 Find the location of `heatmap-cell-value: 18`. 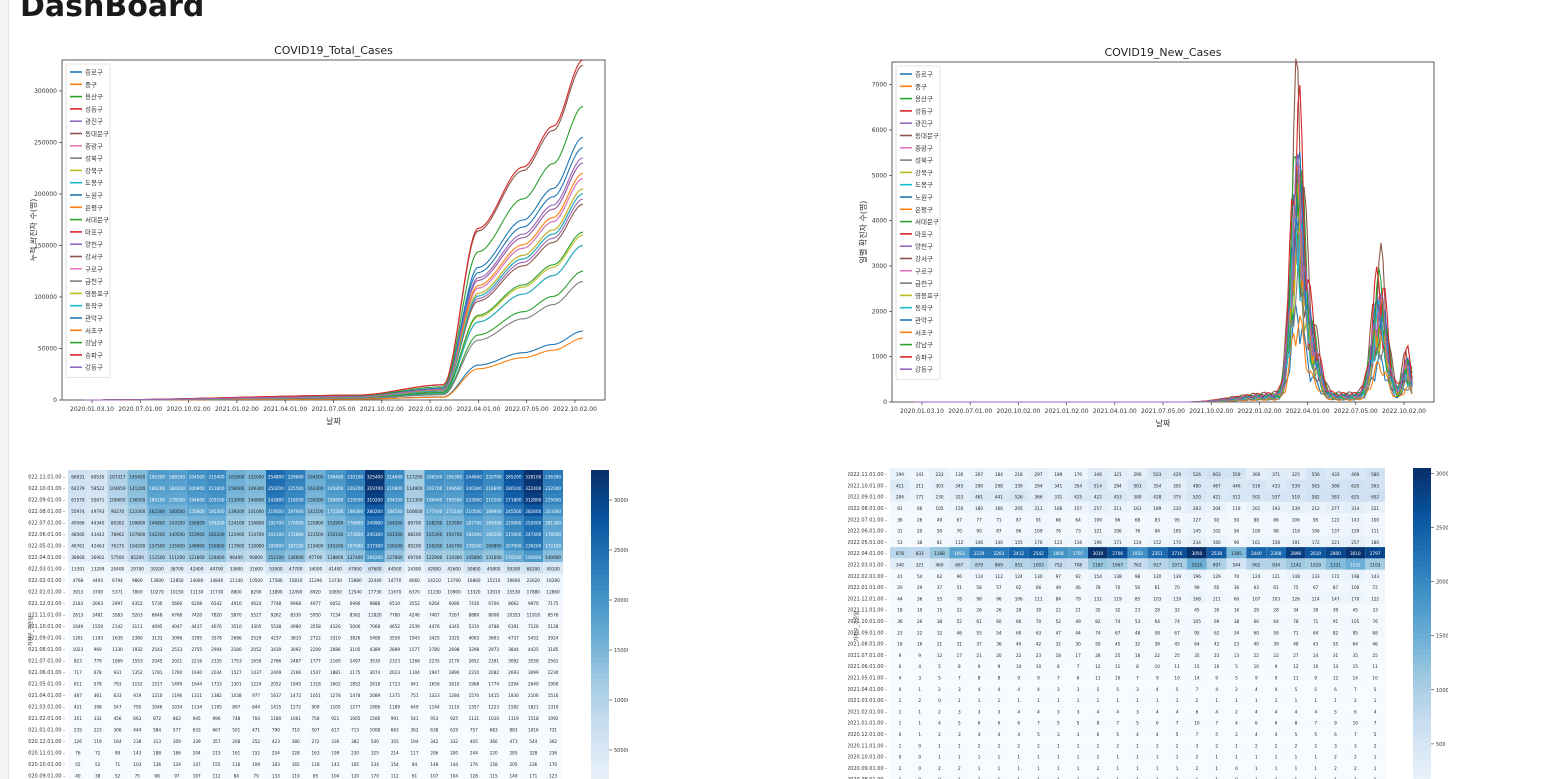

heatmap-cell-value: 18 is located at coordinates (1059, 655).